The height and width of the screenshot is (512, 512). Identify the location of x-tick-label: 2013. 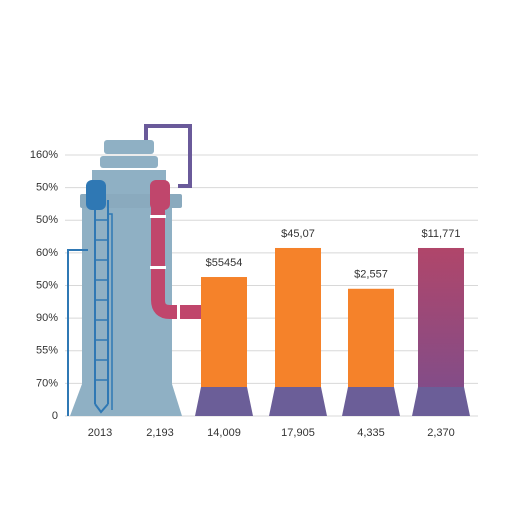
(100, 433).